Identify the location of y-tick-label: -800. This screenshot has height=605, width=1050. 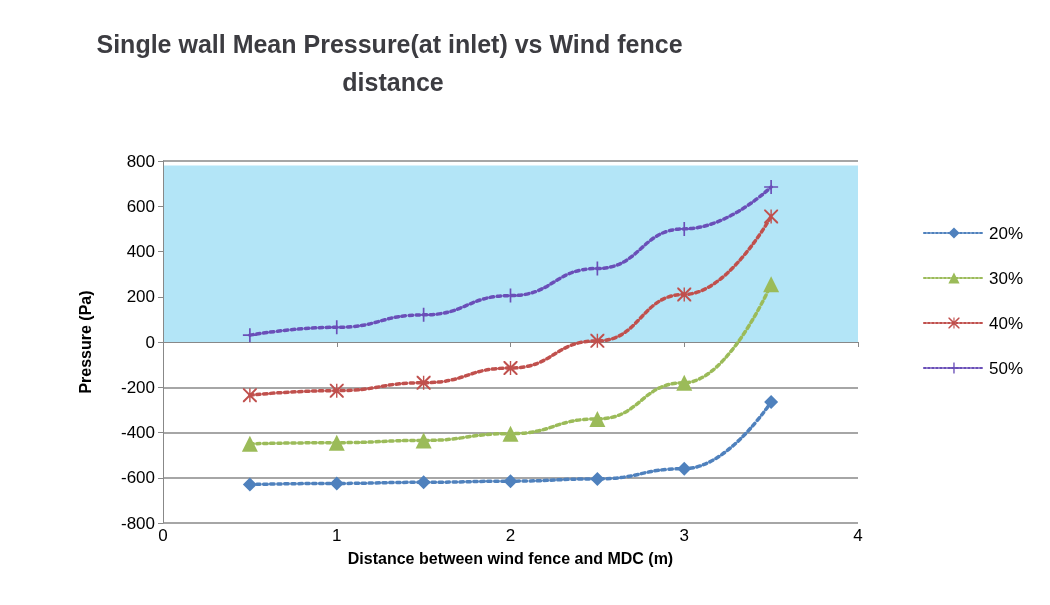
(137, 523).